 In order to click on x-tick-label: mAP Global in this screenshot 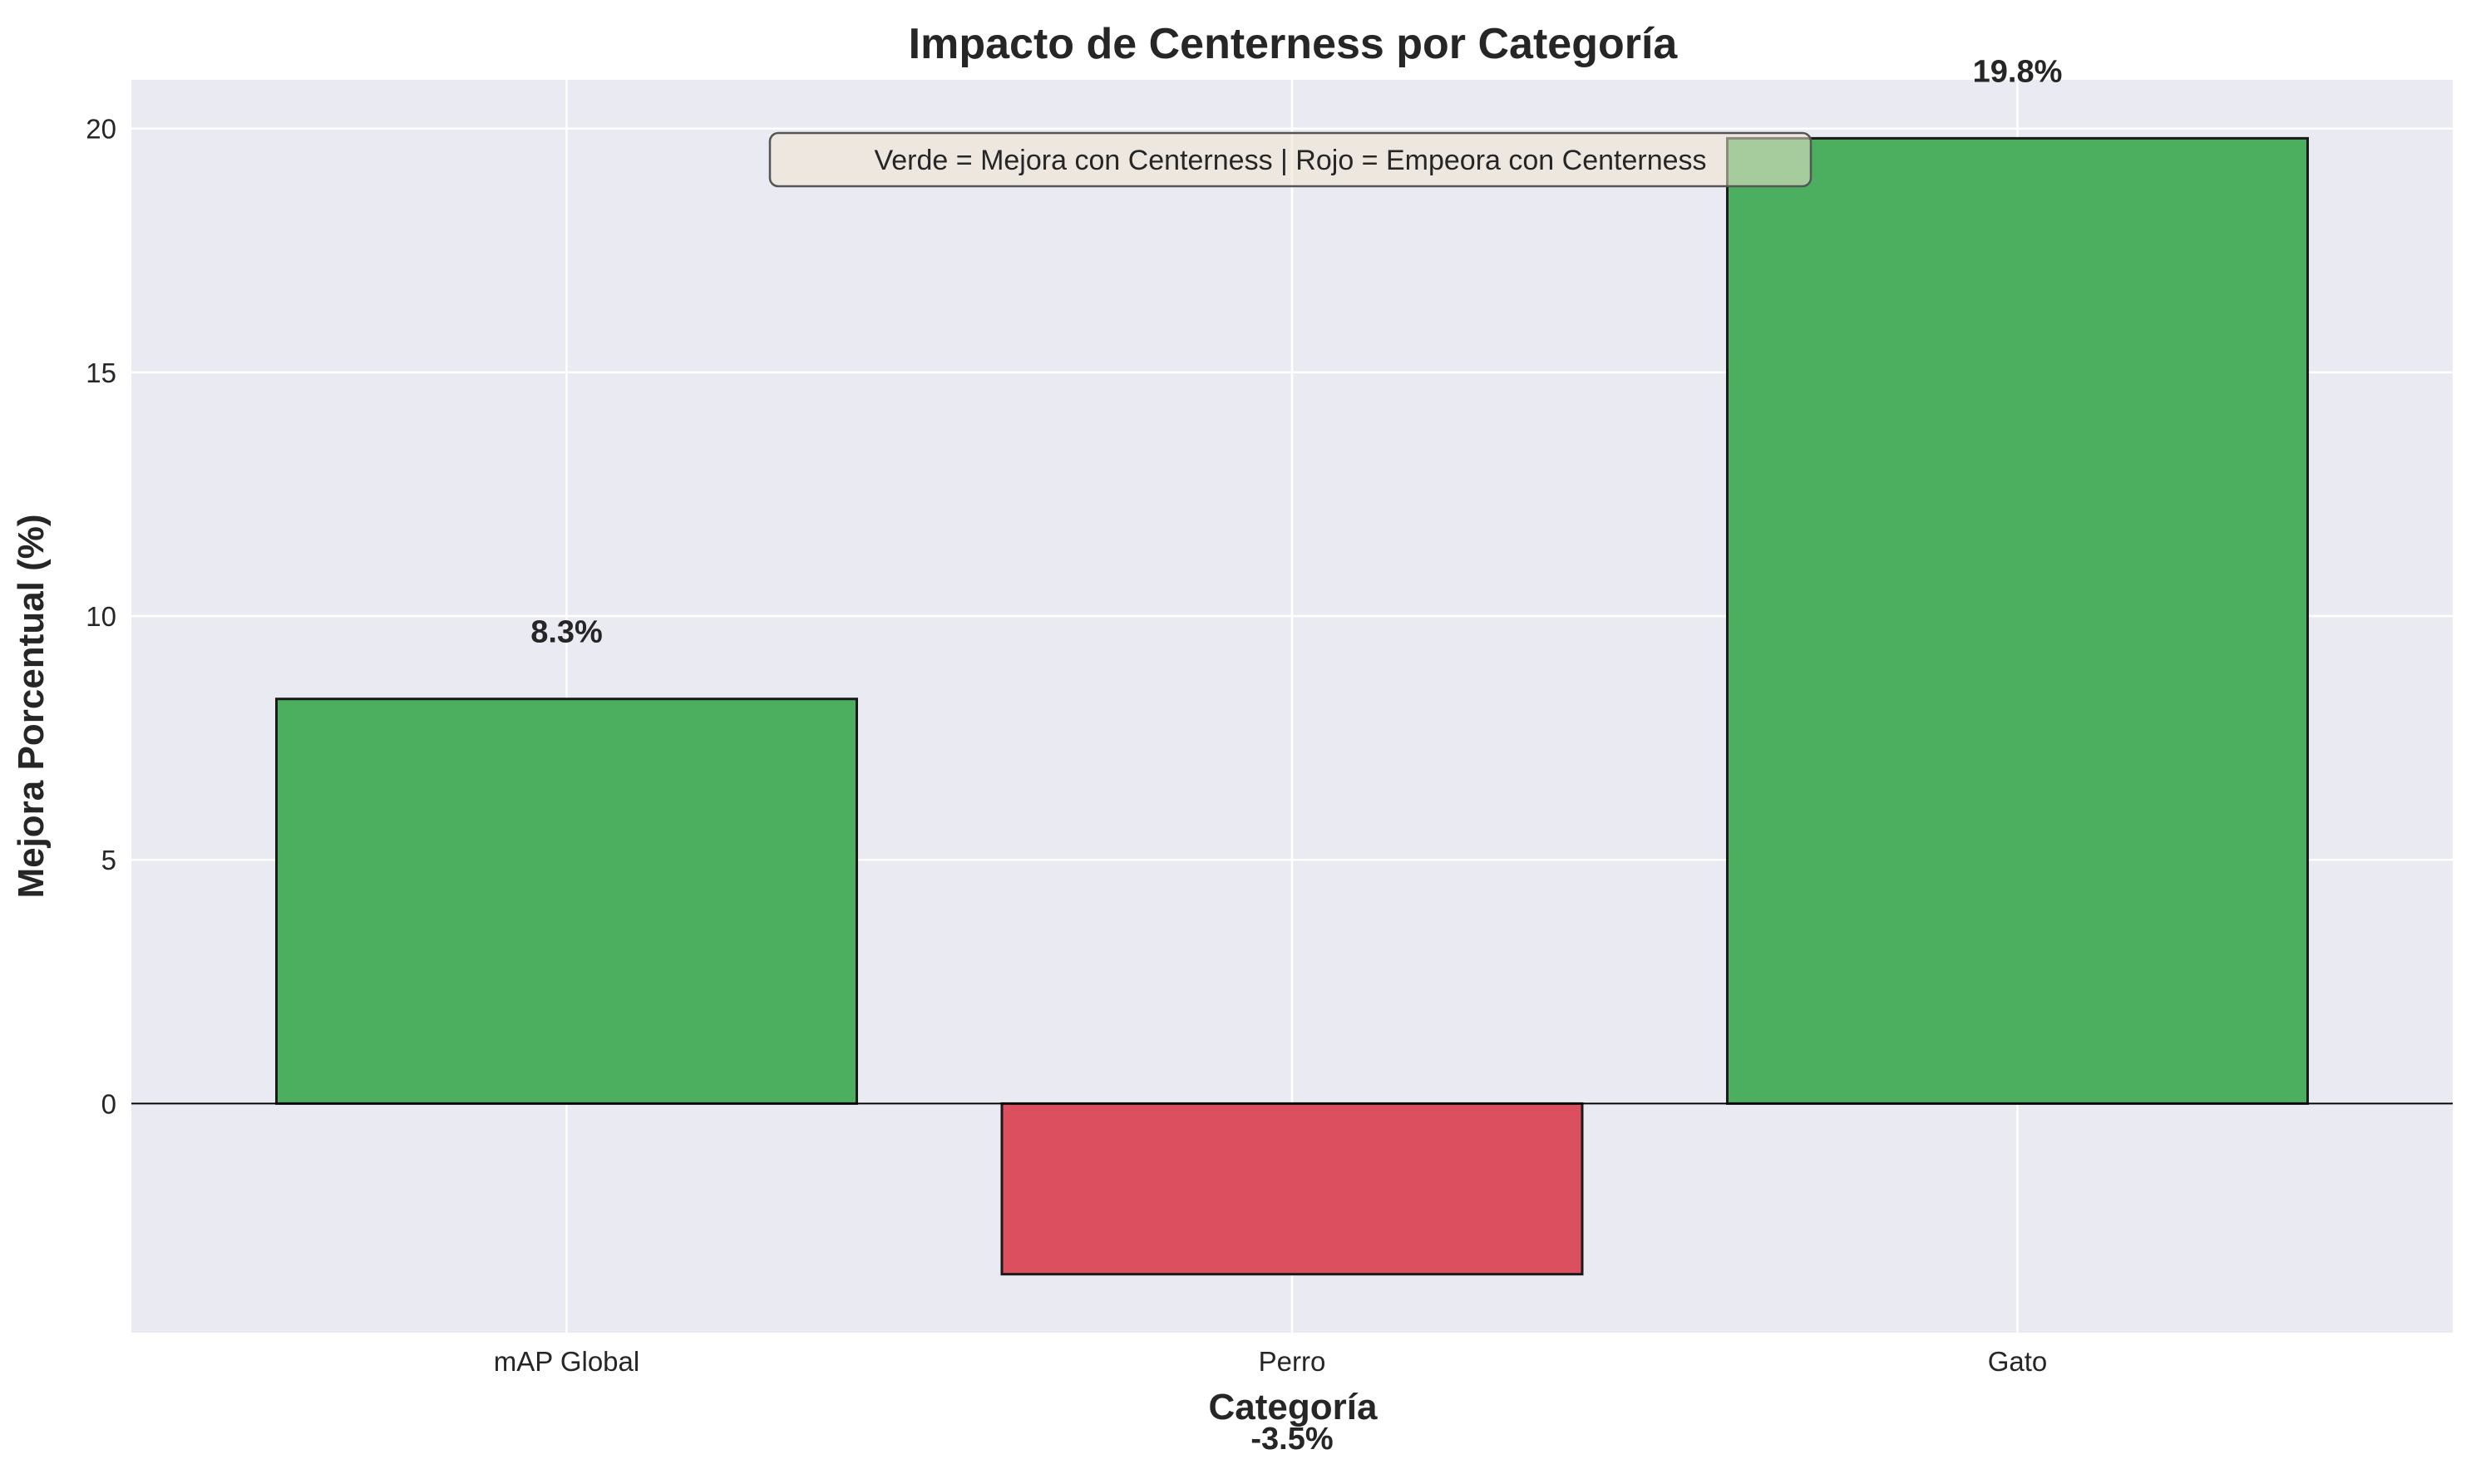, I will do `click(566, 1361)`.